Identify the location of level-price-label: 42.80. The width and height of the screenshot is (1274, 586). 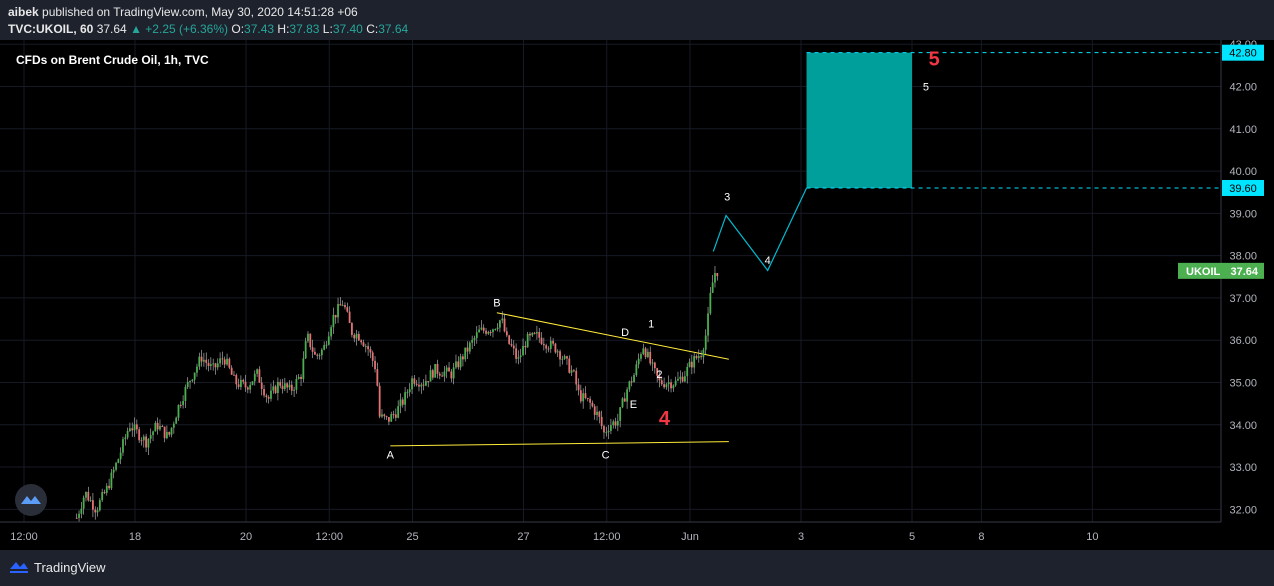
(1243, 54).